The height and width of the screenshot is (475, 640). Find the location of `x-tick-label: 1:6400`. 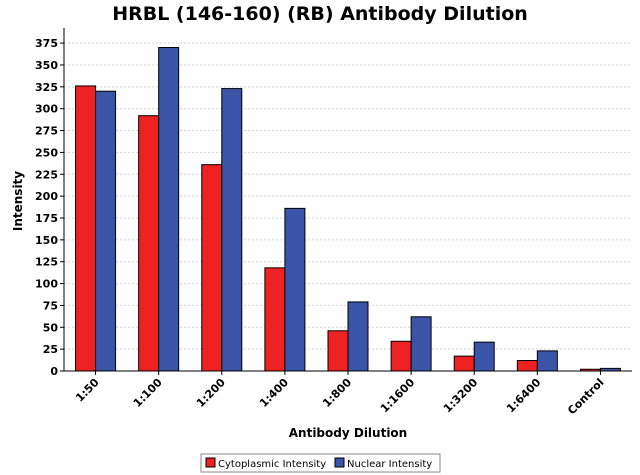

x-tick-label: 1:6400 is located at coordinates (524, 396).